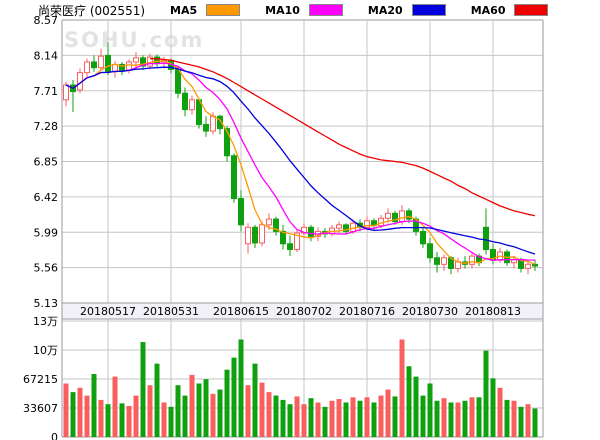  Describe the element at coordinates (46, 91) in the screenshot. I see `price-axis-label: 7.71` at that location.